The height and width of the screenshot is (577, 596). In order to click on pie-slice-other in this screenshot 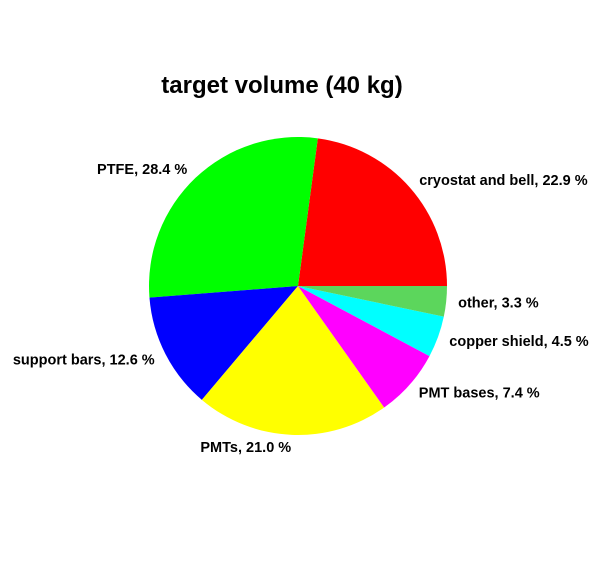, I will do `click(372, 301)`.